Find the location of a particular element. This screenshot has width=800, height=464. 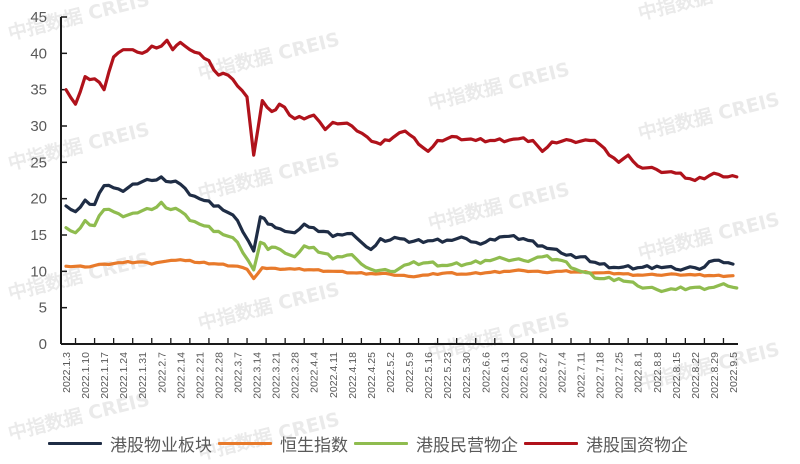

x-tick-label: 2022.6.6 is located at coordinates (486, 372).